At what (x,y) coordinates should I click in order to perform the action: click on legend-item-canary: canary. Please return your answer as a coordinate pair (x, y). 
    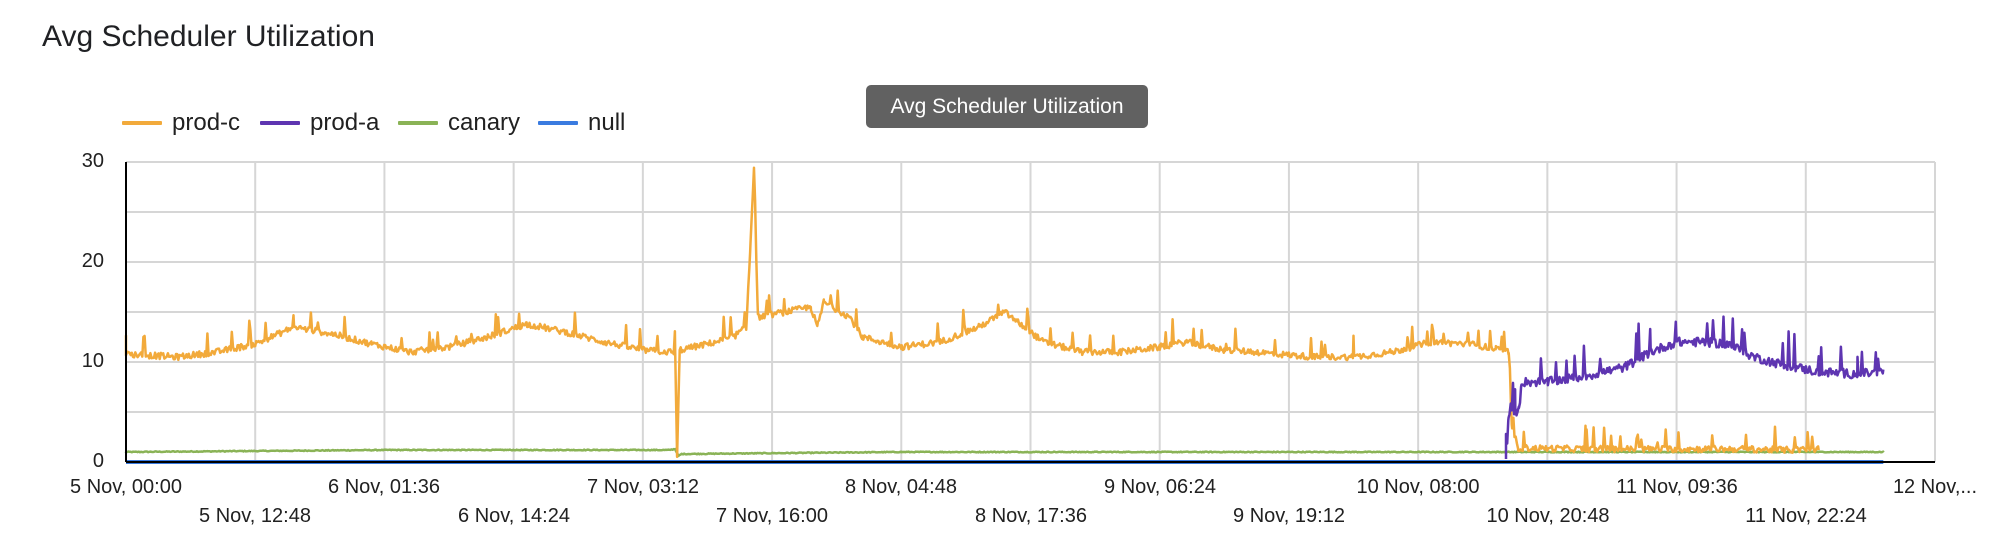
    Looking at the image, I should click on (459, 123).